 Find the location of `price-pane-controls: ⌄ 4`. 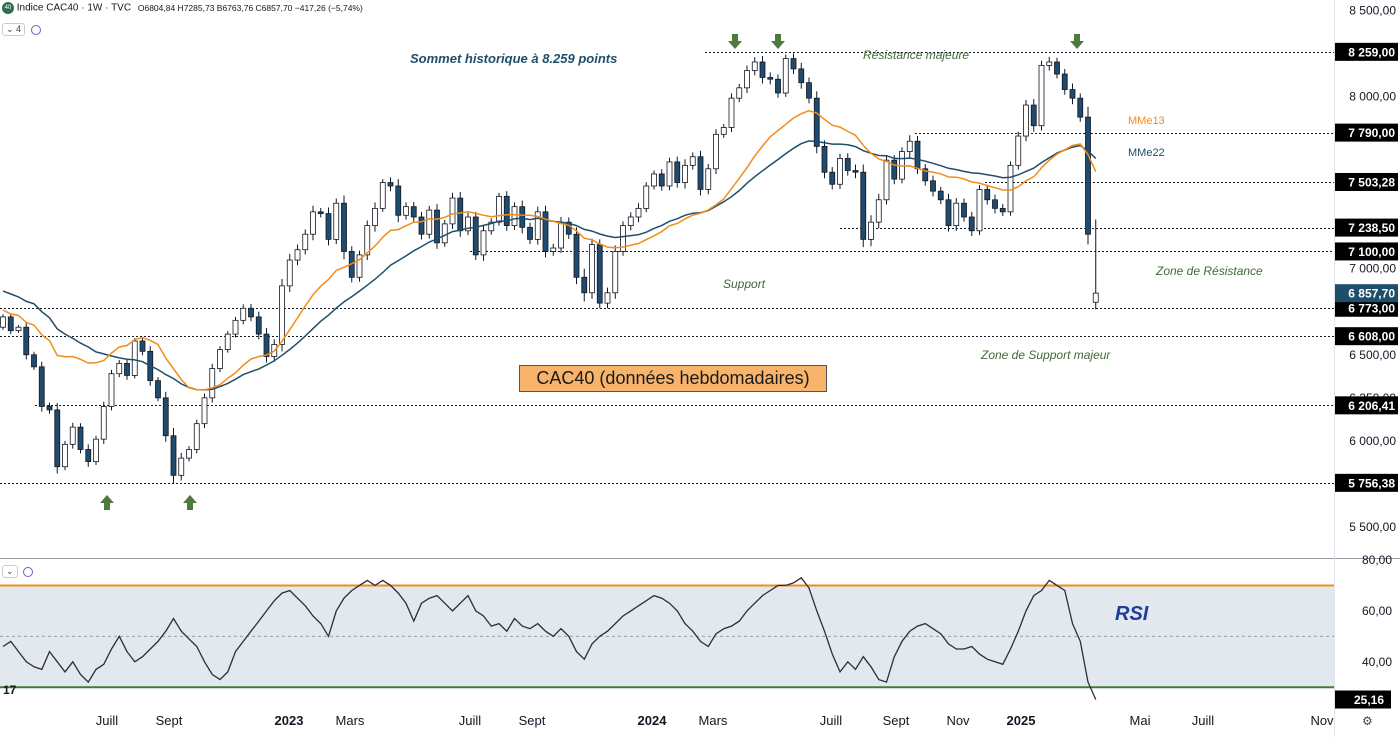

price-pane-controls: ⌄ 4 is located at coordinates (21, 29).